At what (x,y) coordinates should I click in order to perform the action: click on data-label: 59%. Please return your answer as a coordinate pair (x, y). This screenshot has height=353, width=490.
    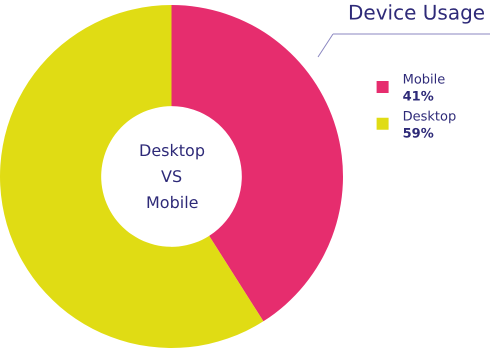
    Looking at the image, I should click on (418, 134).